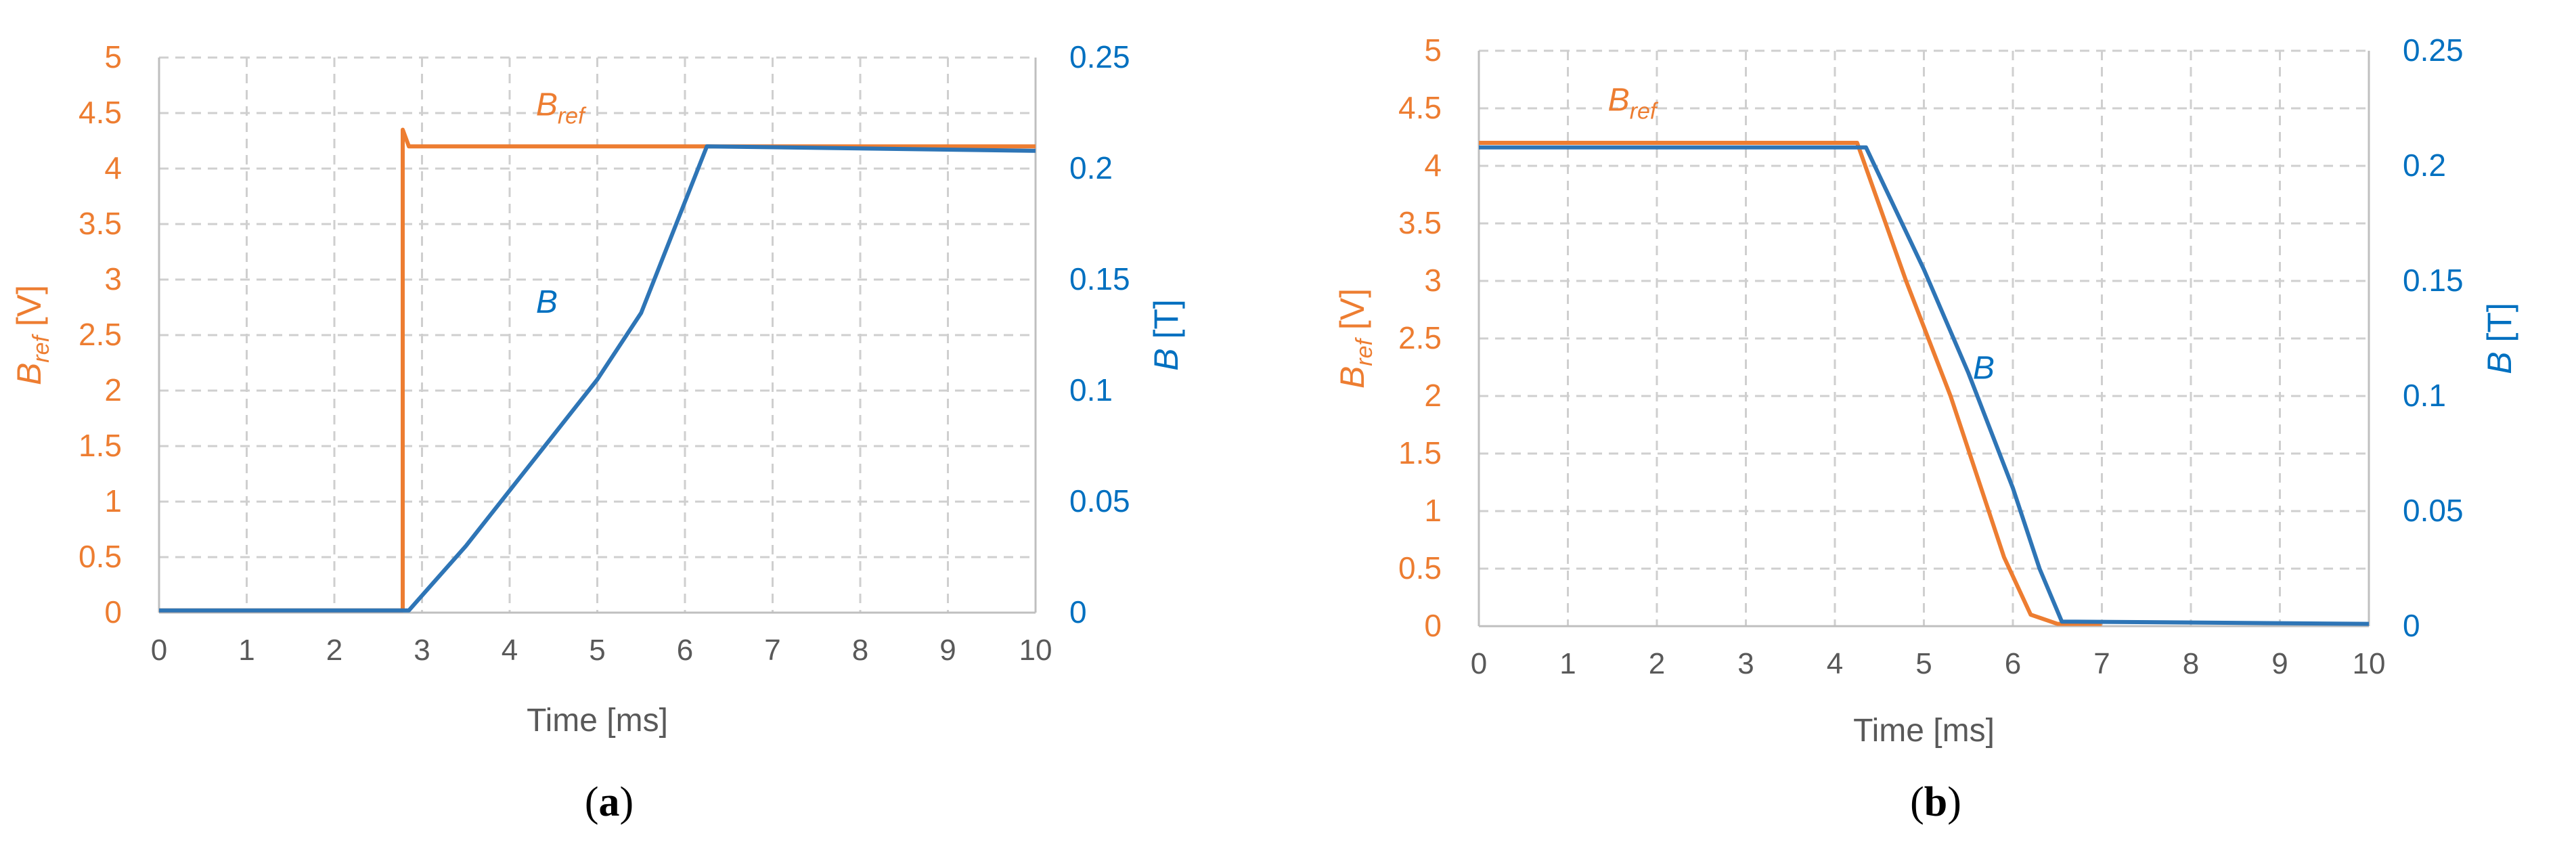 The width and height of the screenshot is (2576, 857). Describe the element at coordinates (1790, 383) in the screenshot. I see `series-line-bref` at that location.